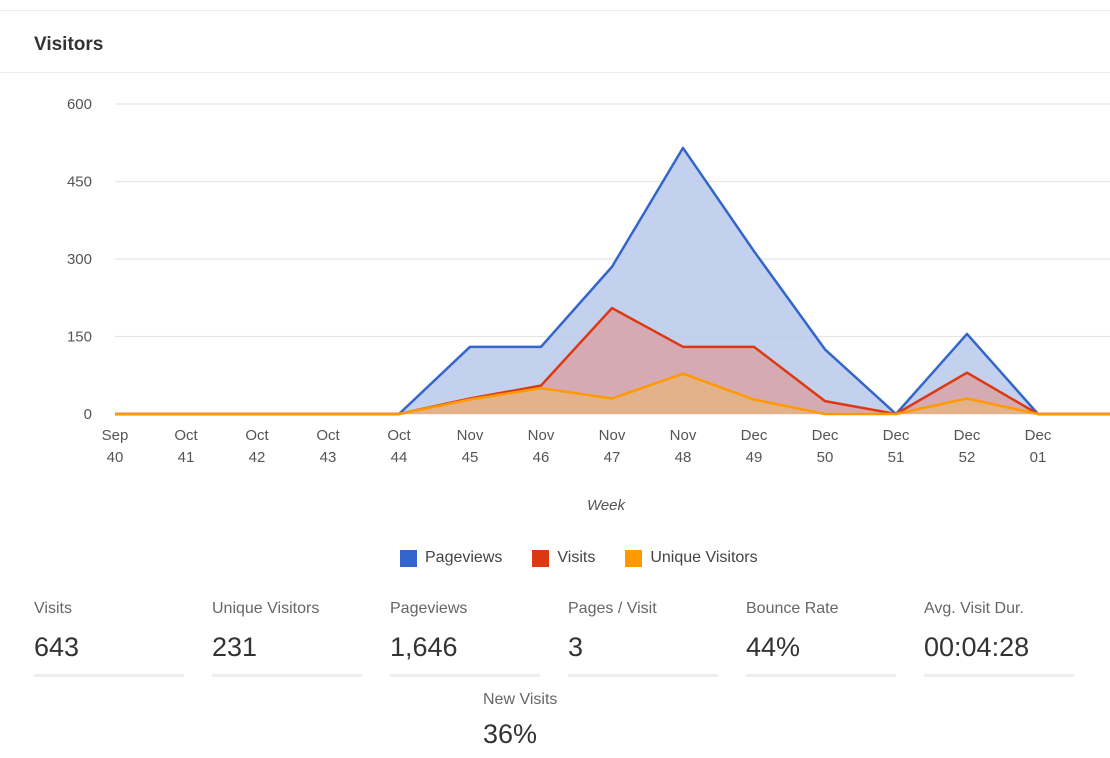  I want to click on legend-swatch-unique-visitors, so click(634, 558).